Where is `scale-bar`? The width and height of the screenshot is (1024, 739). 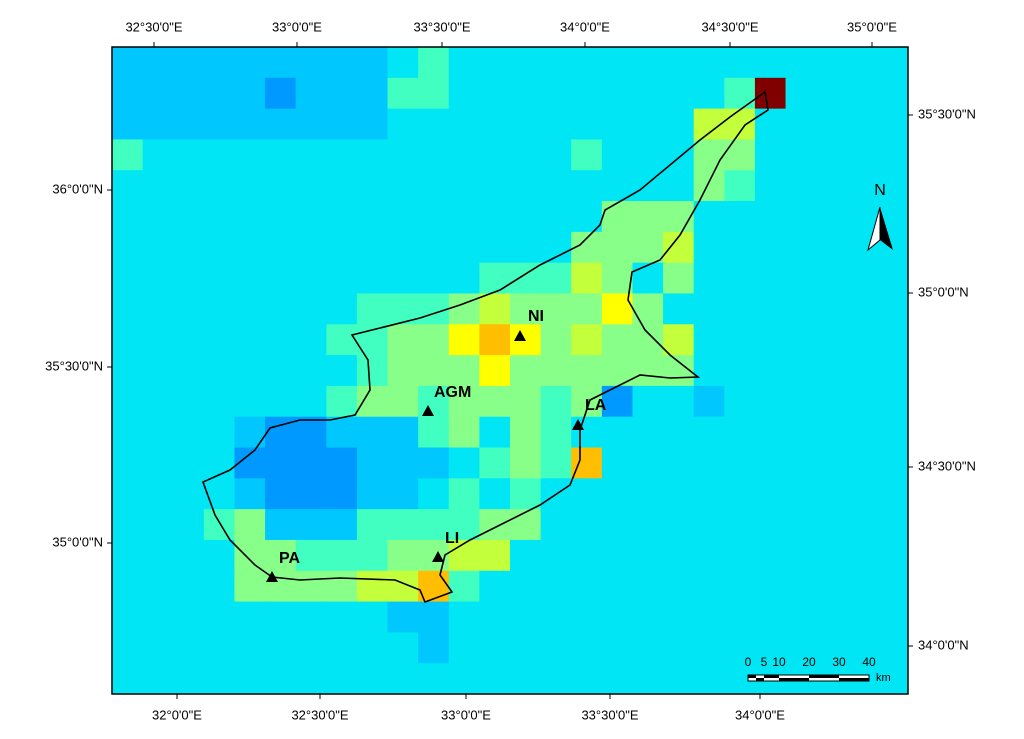 scale-bar is located at coordinates (808, 678).